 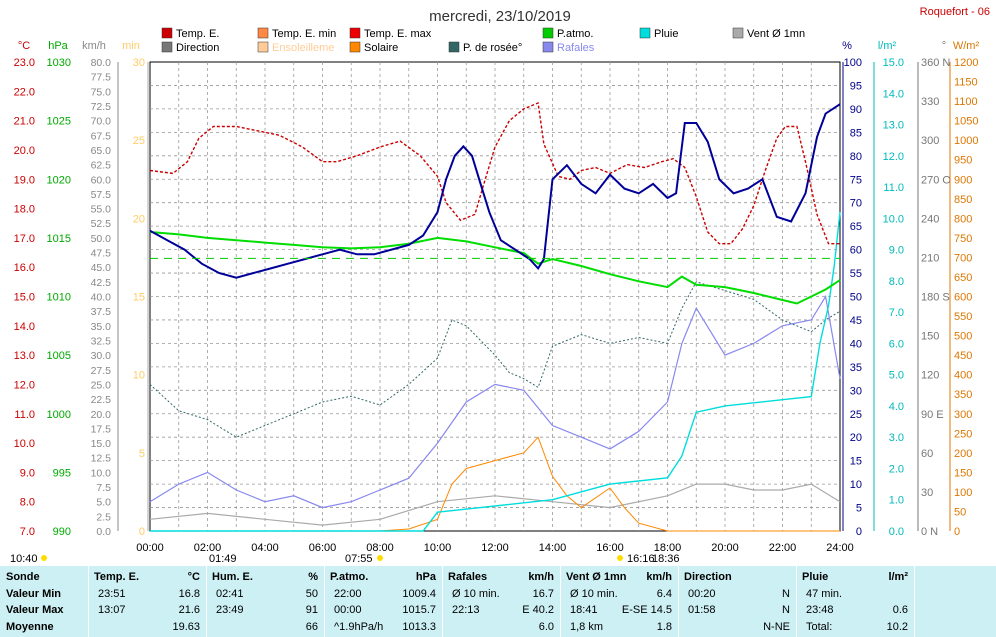 What do you see at coordinates (896, 376) in the screenshot?
I see `rain-axis-tick: 5.0` at bounding box center [896, 376].